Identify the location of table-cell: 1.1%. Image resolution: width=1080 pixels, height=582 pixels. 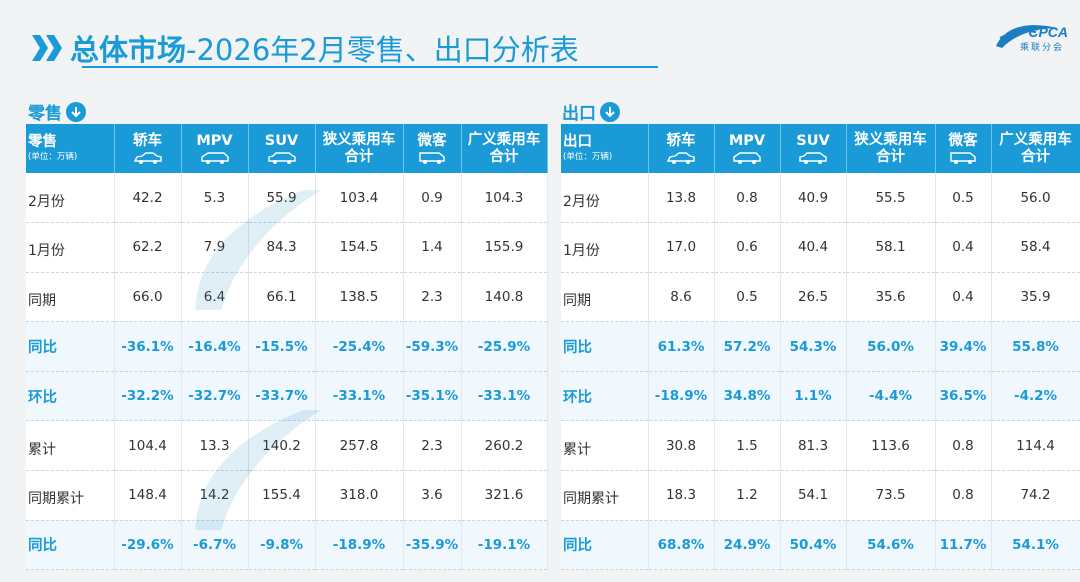
(813, 396).